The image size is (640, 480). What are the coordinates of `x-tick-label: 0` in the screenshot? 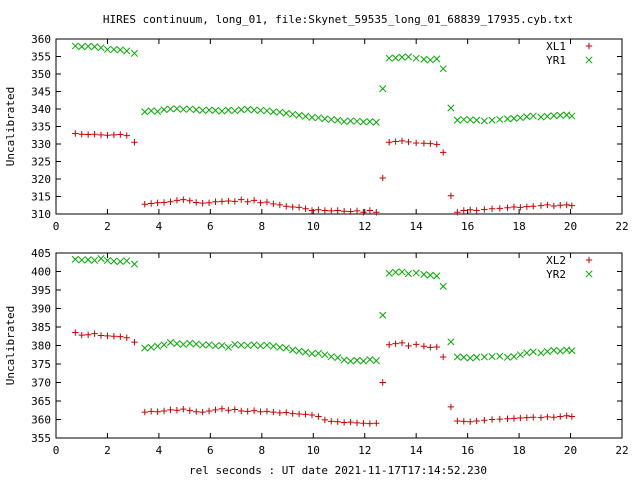 It's located at (56, 450).